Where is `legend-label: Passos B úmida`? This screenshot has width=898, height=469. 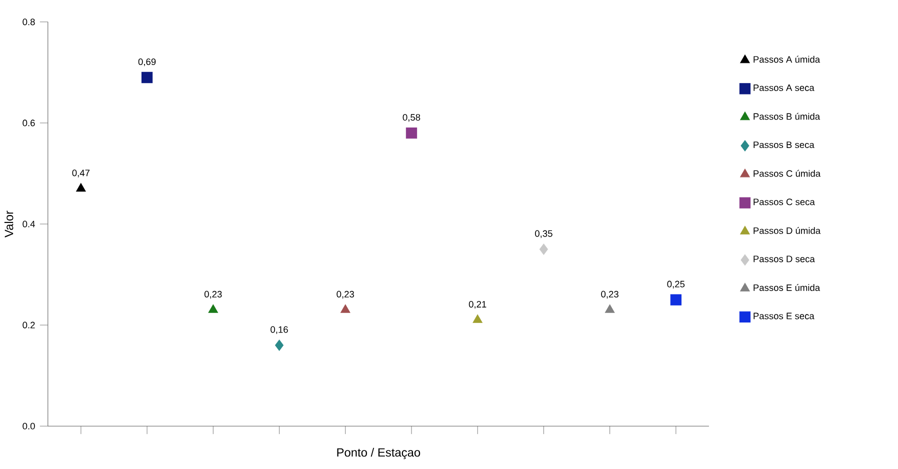 legend-label: Passos B úmida is located at coordinates (787, 116).